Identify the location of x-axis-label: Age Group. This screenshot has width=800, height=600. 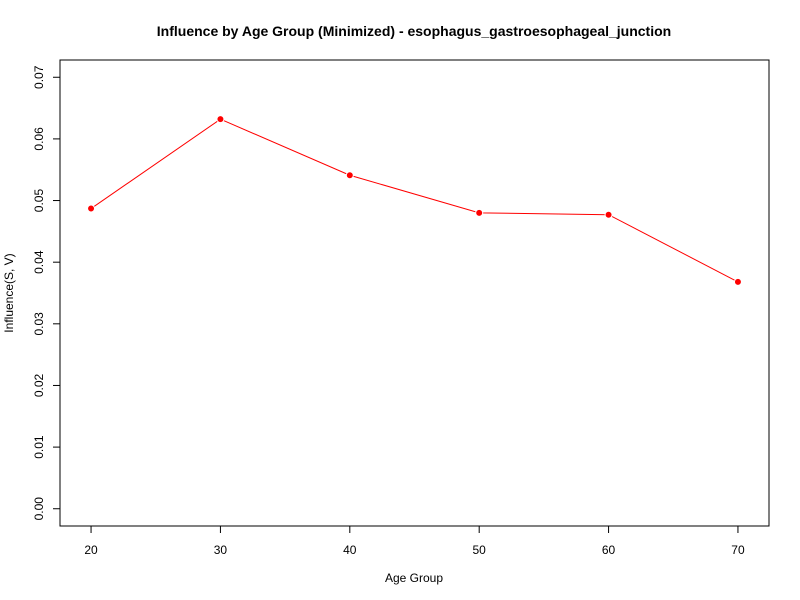
(414, 578).